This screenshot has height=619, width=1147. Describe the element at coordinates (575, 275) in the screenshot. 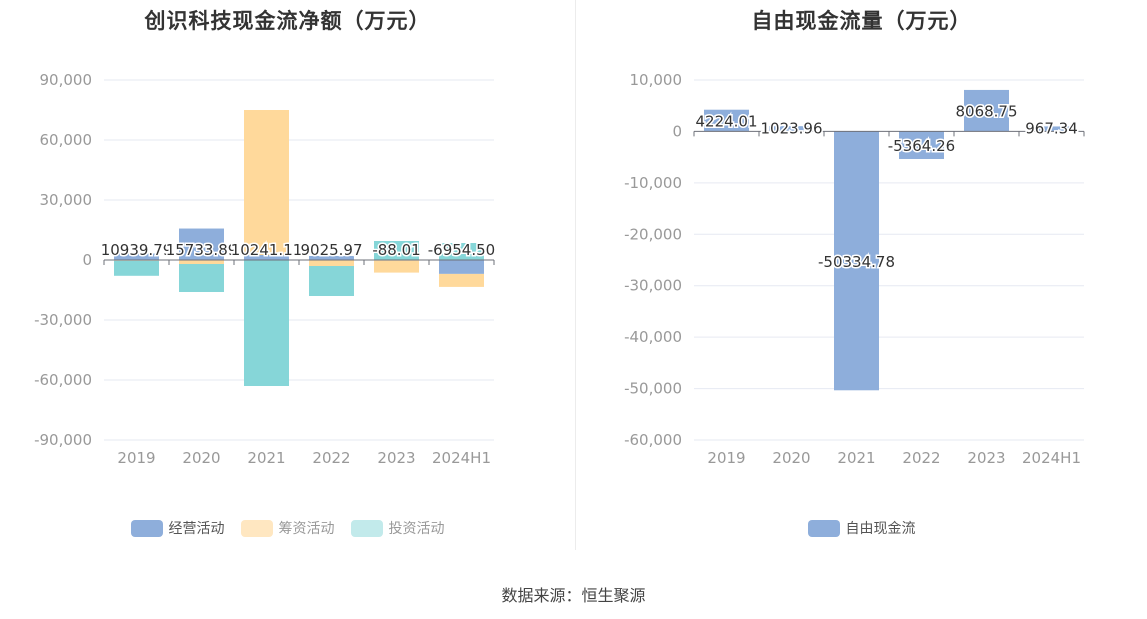

I see `panel-divider` at that location.